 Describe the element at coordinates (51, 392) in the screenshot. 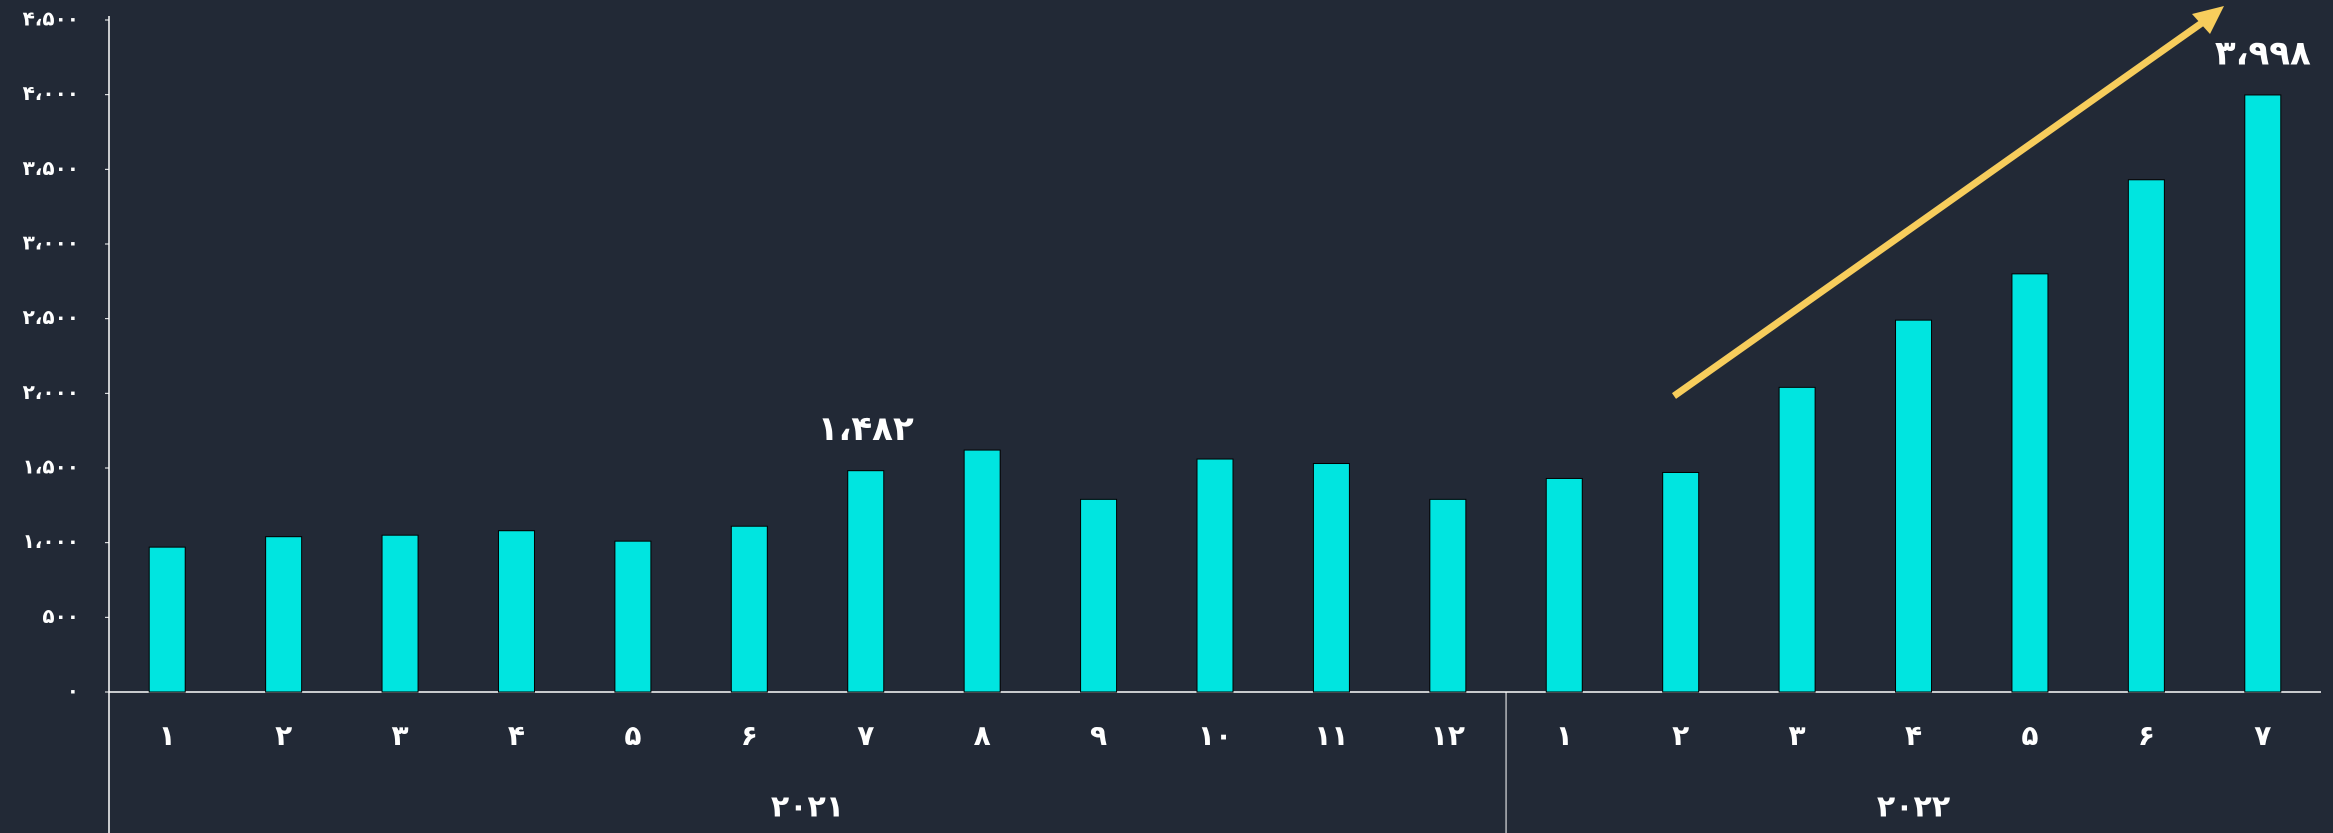

I see `y-tick-label: ۲،۰۰۰` at that location.